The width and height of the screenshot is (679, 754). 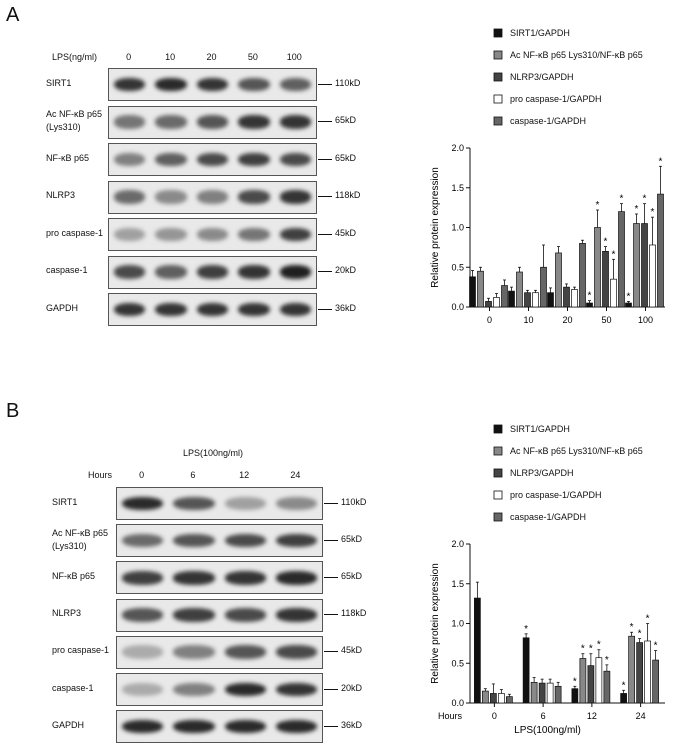 What do you see at coordinates (435, 227) in the screenshot?
I see `y-axis-label: Relative protein expression` at bounding box center [435, 227].